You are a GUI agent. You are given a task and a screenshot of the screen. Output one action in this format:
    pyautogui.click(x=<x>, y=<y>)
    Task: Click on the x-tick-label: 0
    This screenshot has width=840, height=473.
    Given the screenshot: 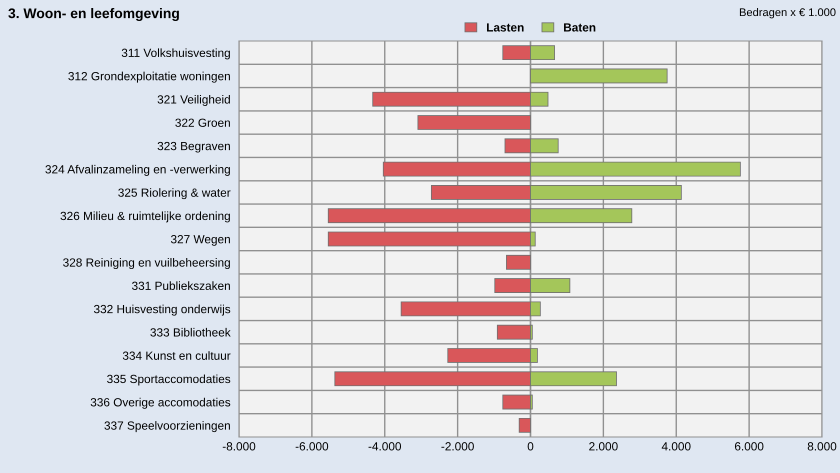 What is the action you would take?
    pyautogui.click(x=531, y=446)
    